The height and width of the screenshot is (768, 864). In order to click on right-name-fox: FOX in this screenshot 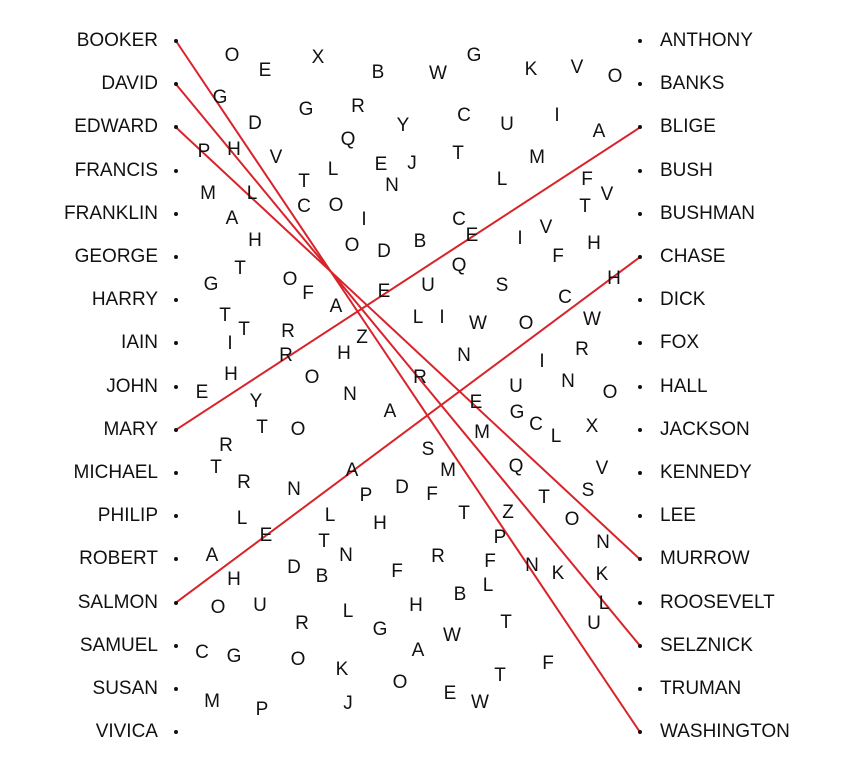, I will do `click(680, 343)`.